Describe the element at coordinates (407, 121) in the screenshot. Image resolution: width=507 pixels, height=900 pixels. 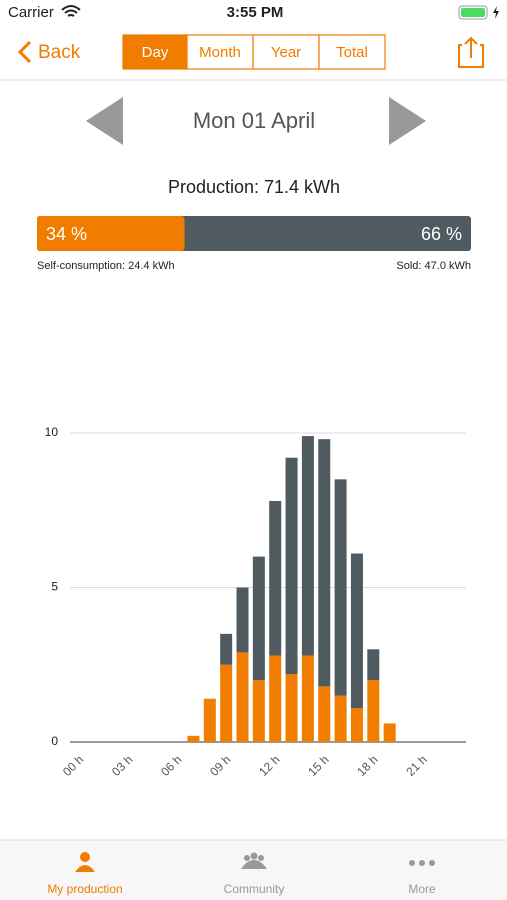
I see `next-day` at that location.